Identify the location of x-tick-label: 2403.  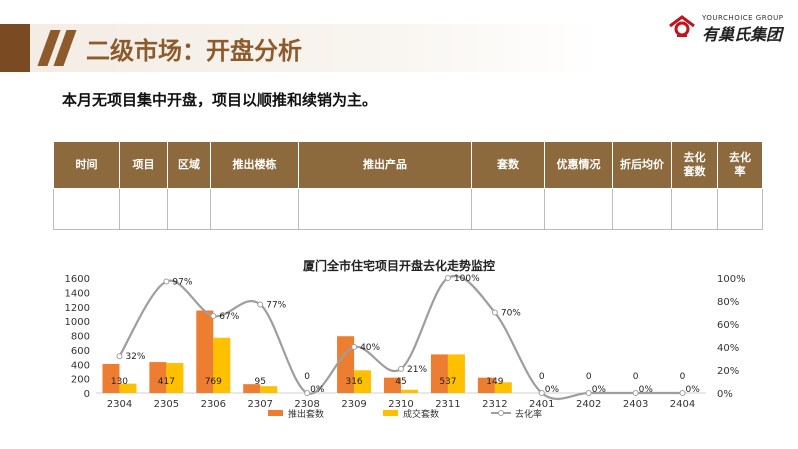
(635, 404).